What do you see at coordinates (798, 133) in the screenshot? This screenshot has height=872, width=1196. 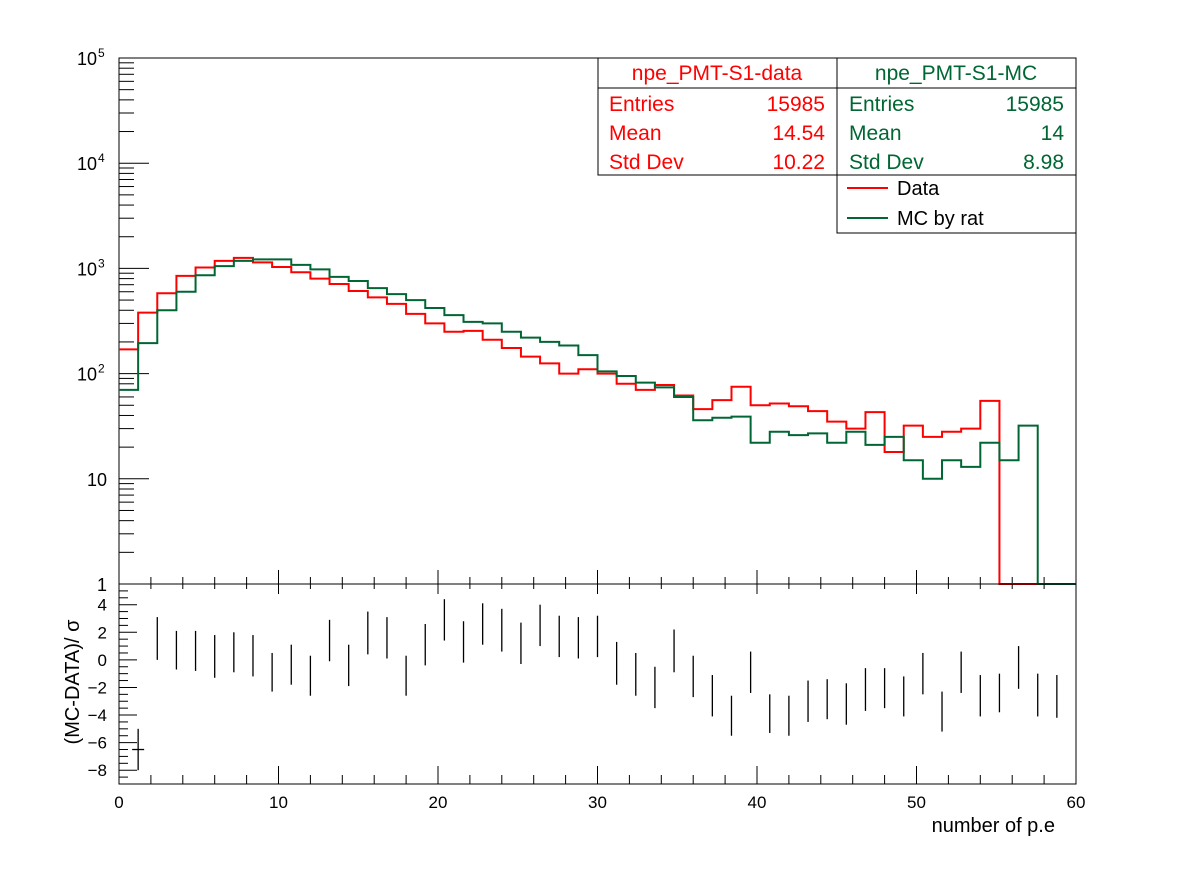 I see `stats-box-data-mean-value: 14.54` at bounding box center [798, 133].